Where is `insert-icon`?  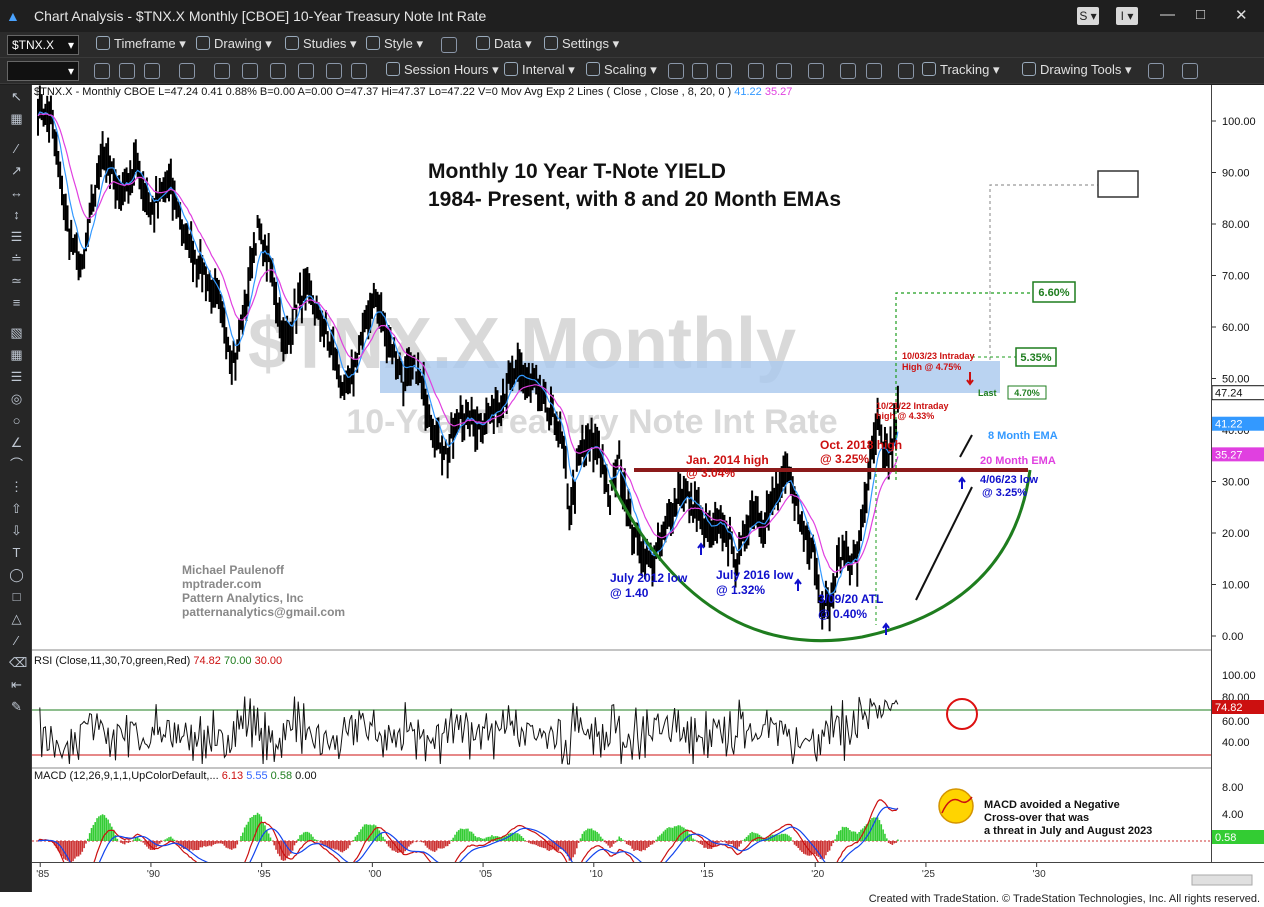
insert-icon is located at coordinates (222, 71).